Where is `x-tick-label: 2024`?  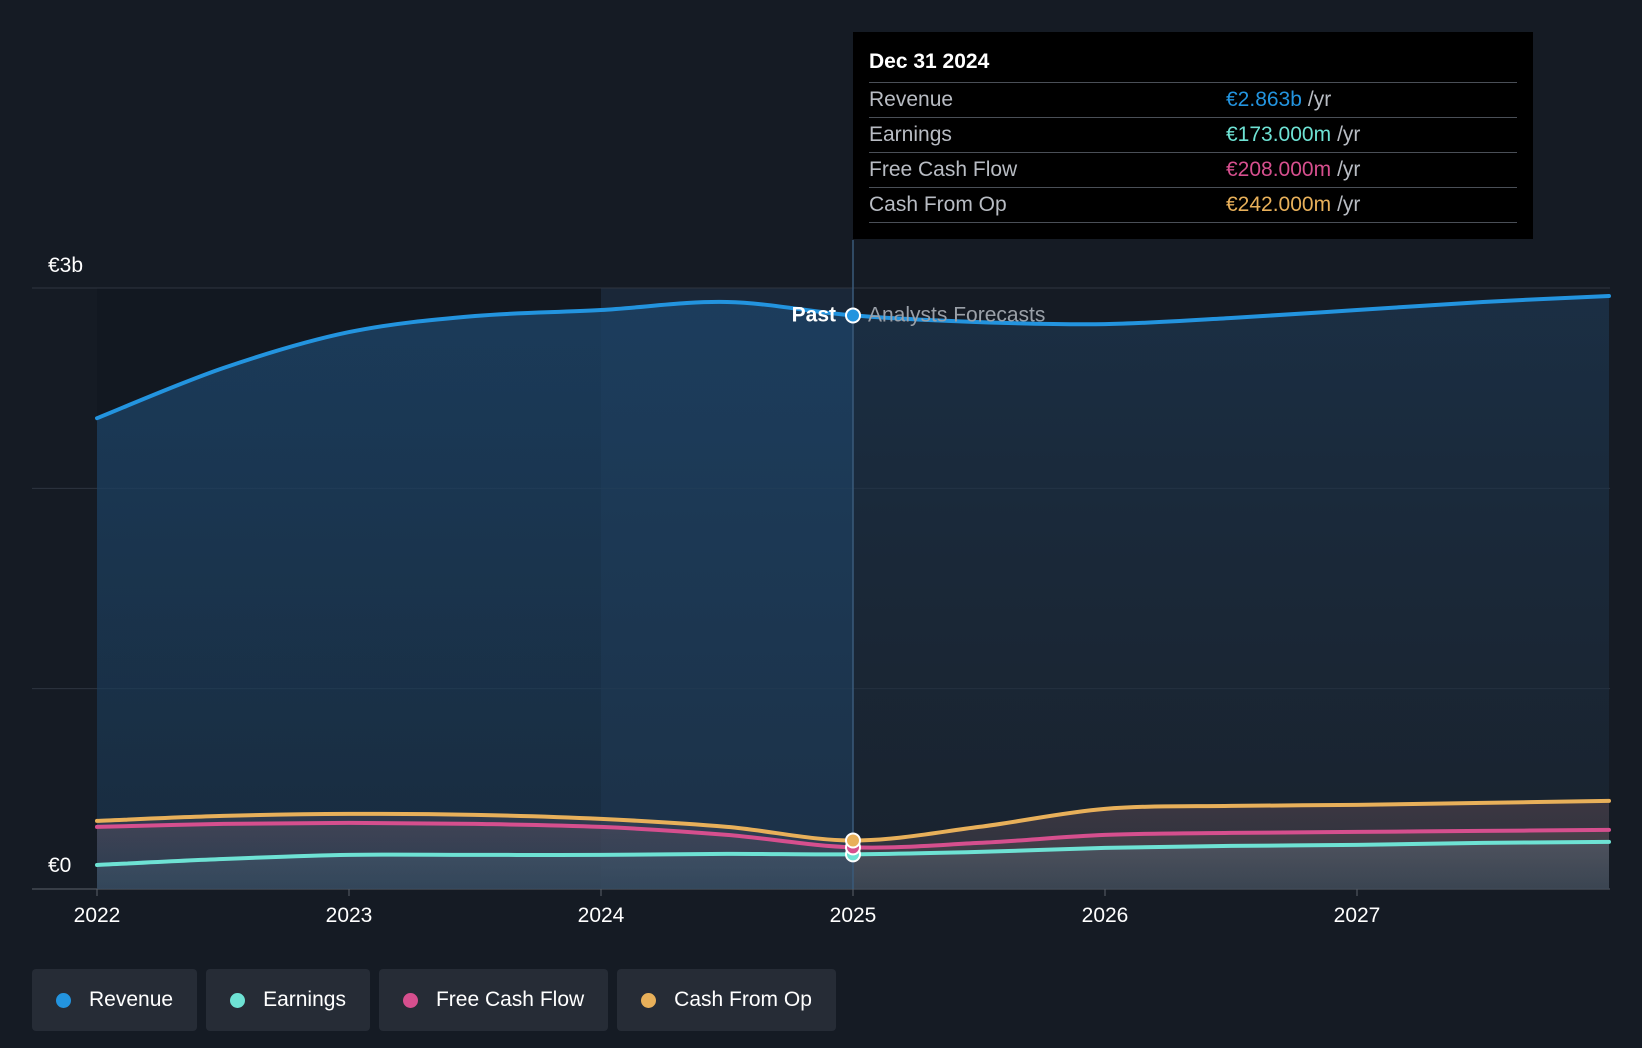
x-tick-label: 2024 is located at coordinates (601, 915).